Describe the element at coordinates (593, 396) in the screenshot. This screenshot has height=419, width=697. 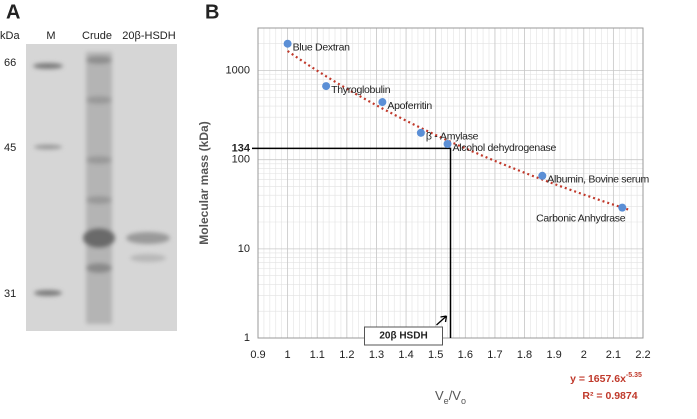
I see `r-squared-part: R² =` at that location.